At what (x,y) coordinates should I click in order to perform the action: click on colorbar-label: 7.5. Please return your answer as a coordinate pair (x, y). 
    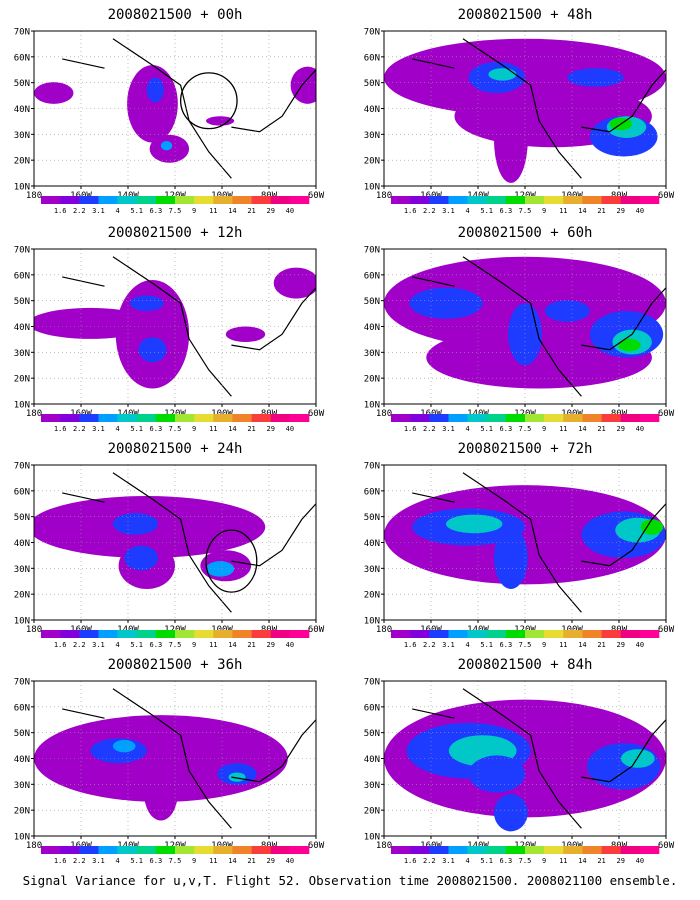
    Looking at the image, I should click on (525, 645).